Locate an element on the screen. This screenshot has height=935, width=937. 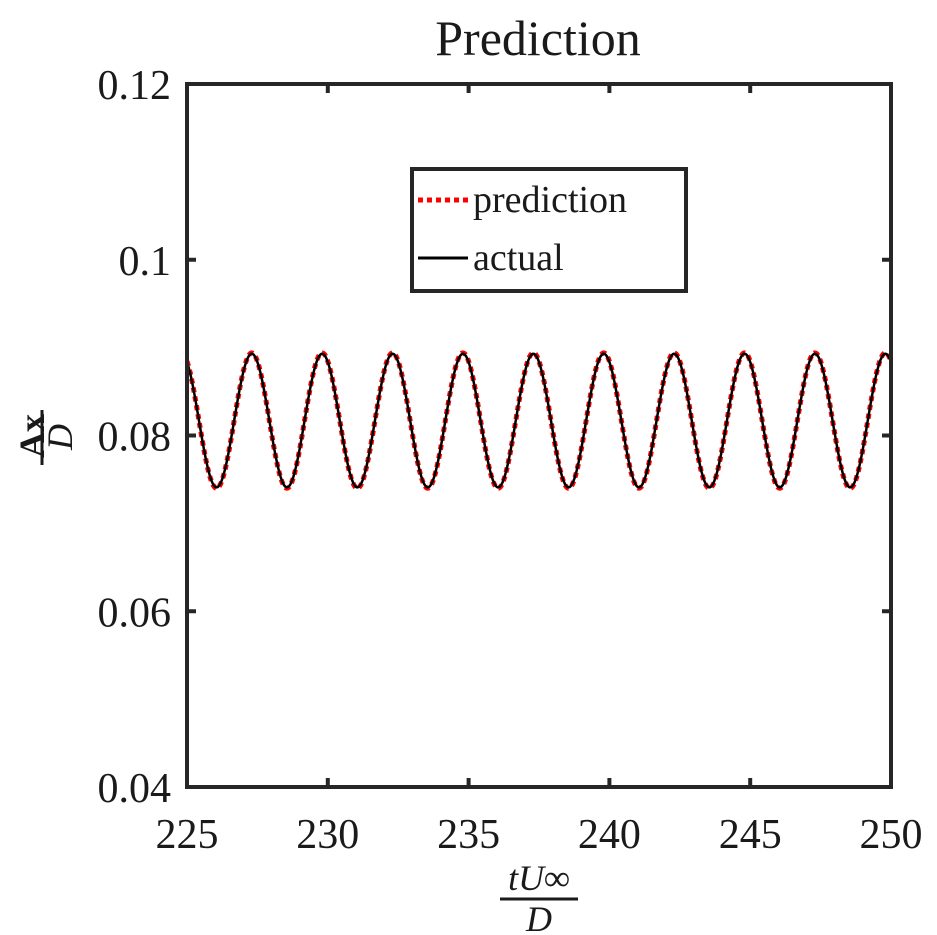
x-axis-label: tU∞ D is located at coordinates (539, 896).